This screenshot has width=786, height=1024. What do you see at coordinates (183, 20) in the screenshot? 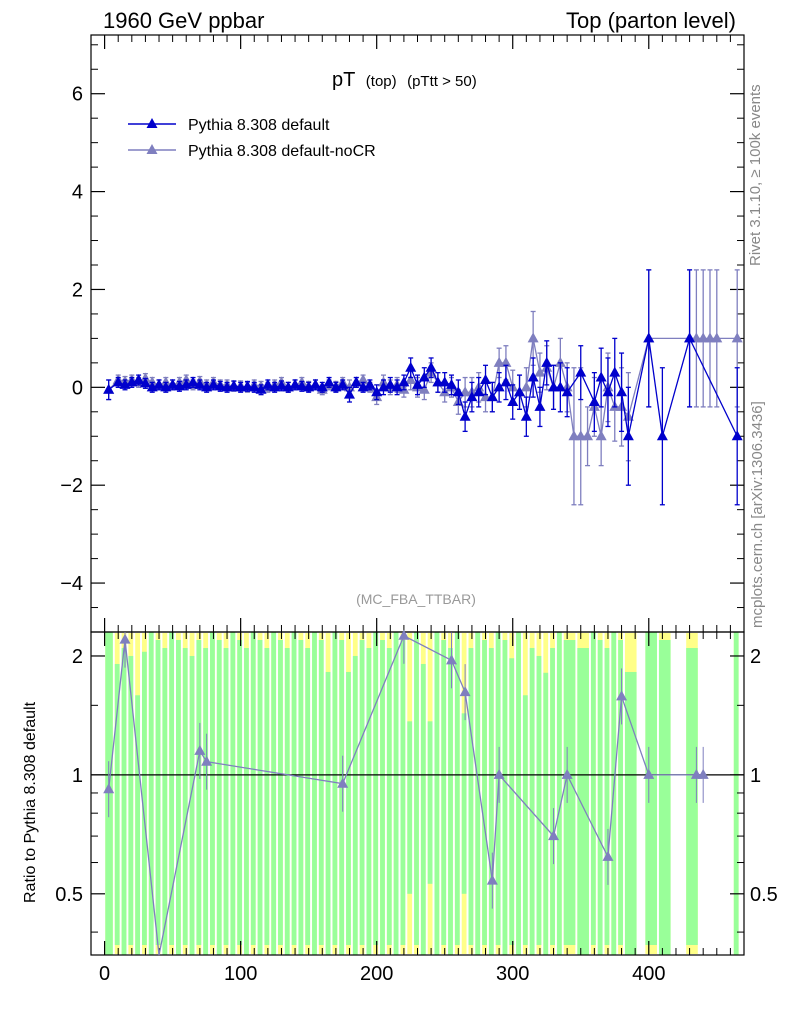
I see `header-left: 1960 GeV ppbar` at bounding box center [183, 20].